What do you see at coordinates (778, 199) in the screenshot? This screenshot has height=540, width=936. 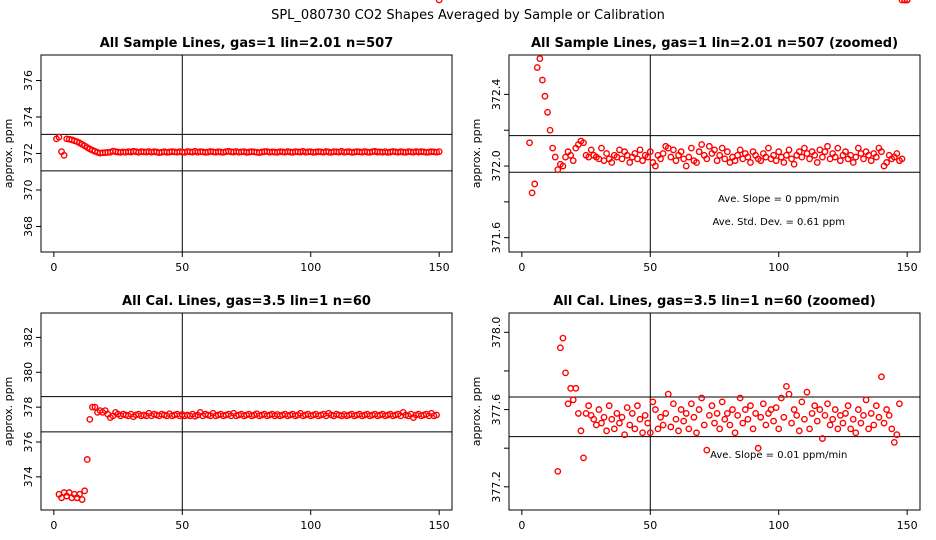 I see `panel2-annotation-1: Ave. Slope = 0 ppm/min` at bounding box center [778, 199].